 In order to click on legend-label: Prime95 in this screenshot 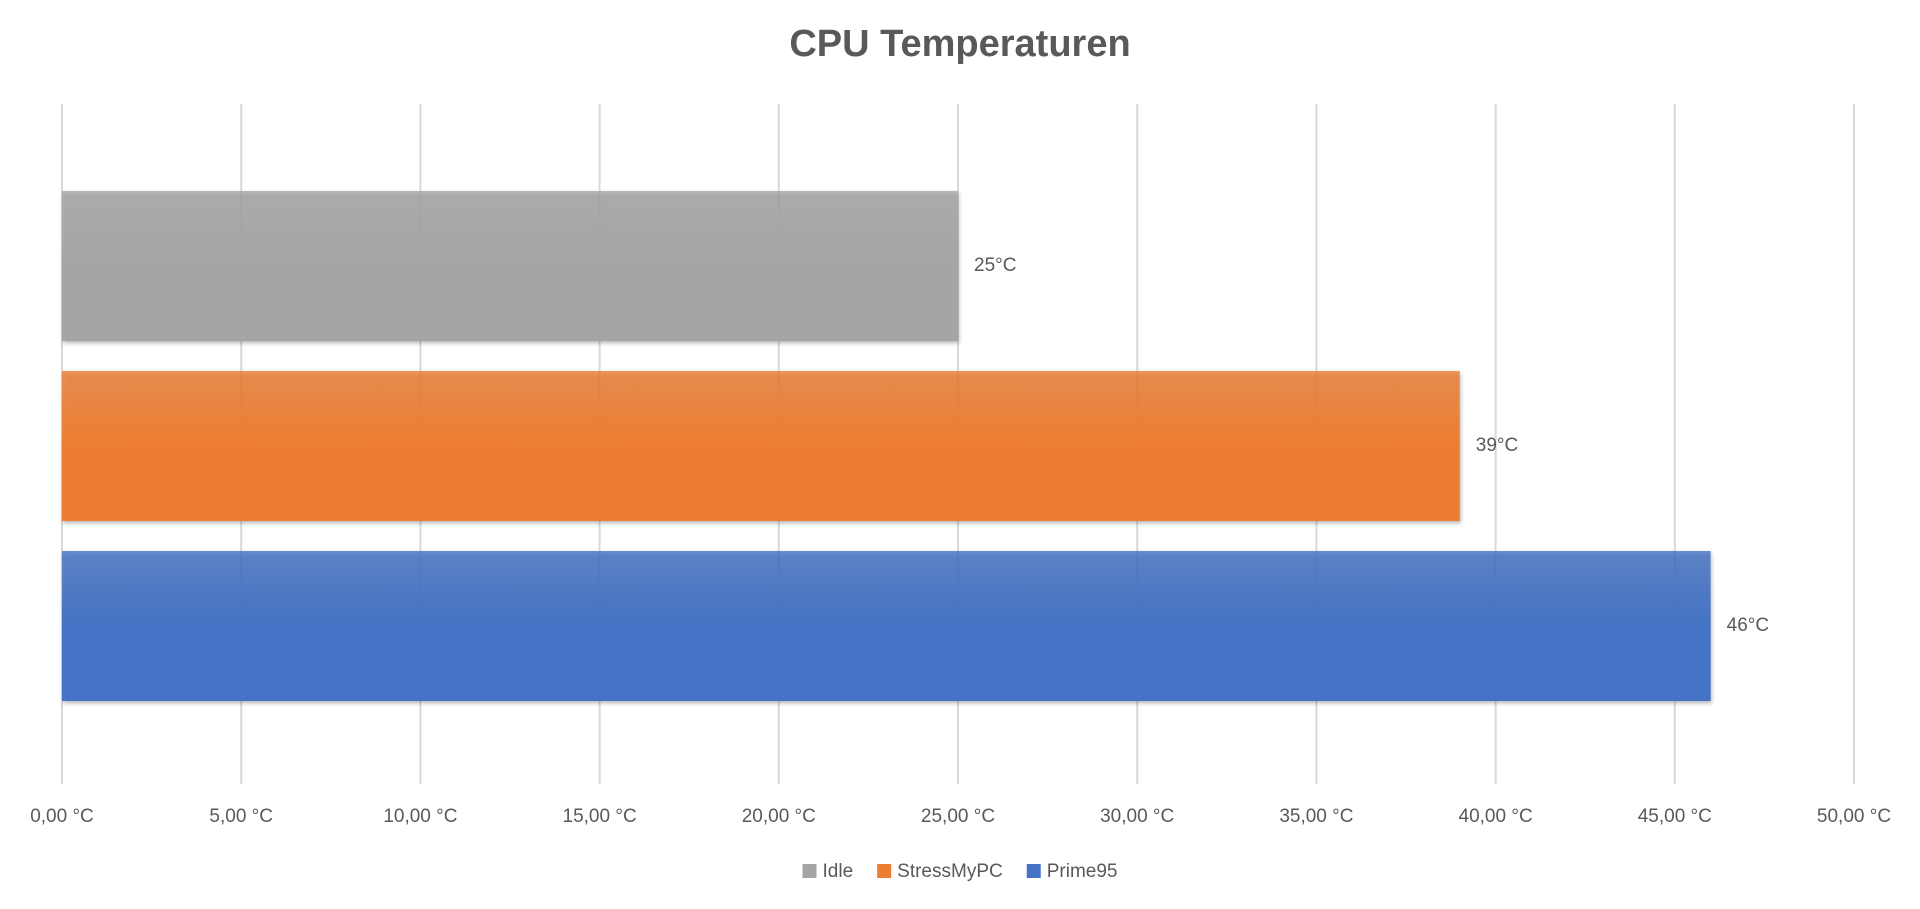, I will do `click(1082, 871)`.